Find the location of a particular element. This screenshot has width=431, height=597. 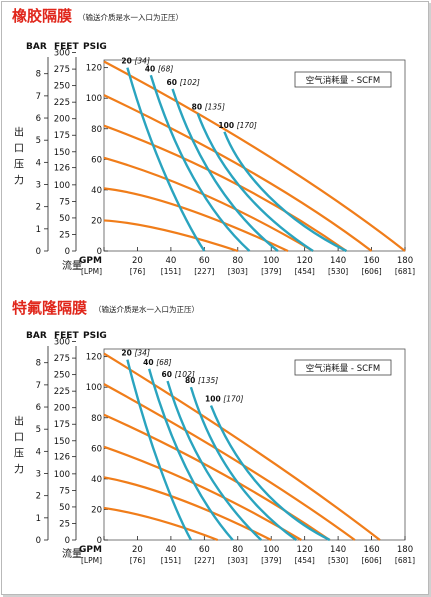

feet-tick-label: 25 is located at coordinates (64, 235).